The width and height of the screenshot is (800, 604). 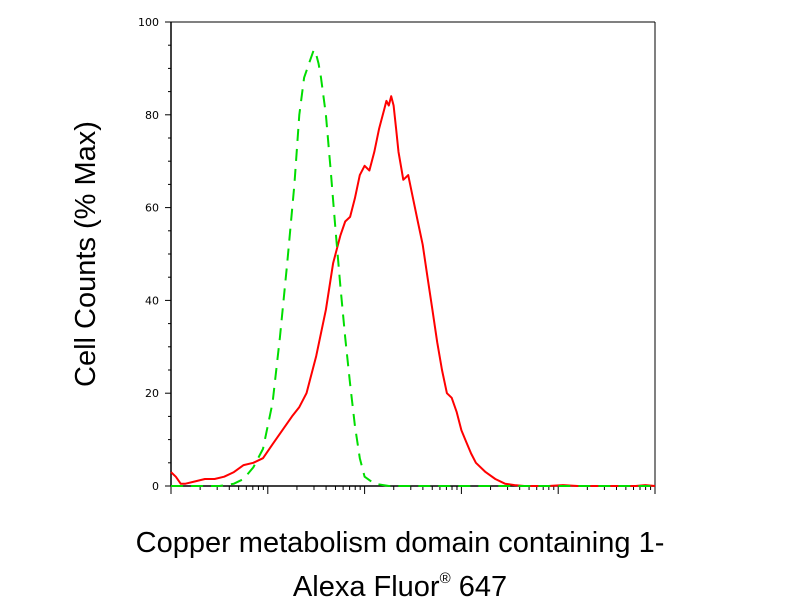 I want to click on x-axis-label-fluor: Alexa Fluor, so click(x=366, y=587).